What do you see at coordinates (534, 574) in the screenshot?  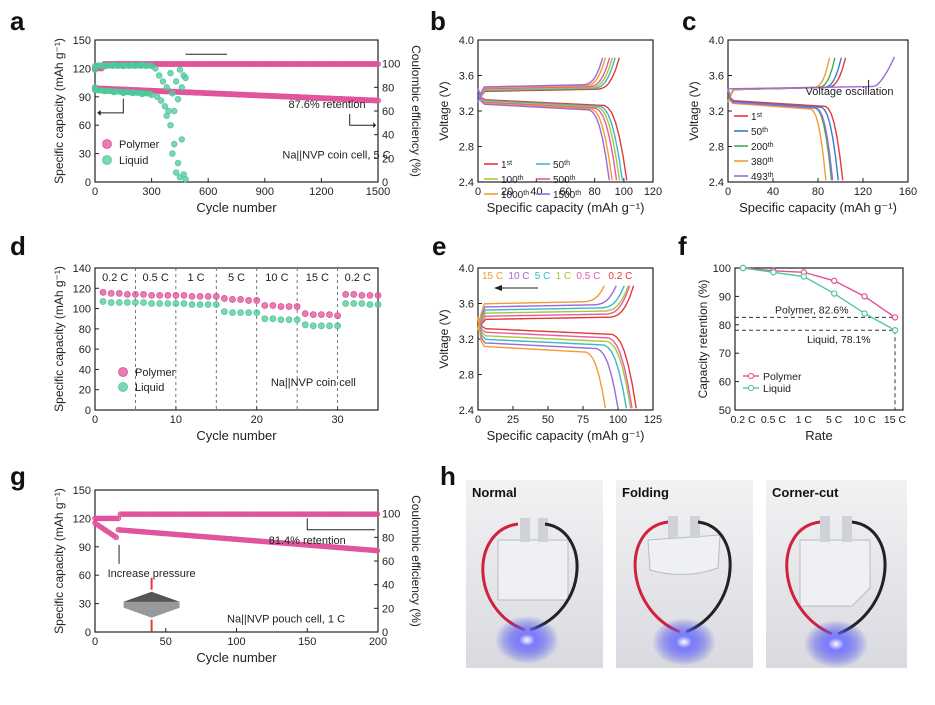 I see `photo-normal: Normal` at bounding box center [534, 574].